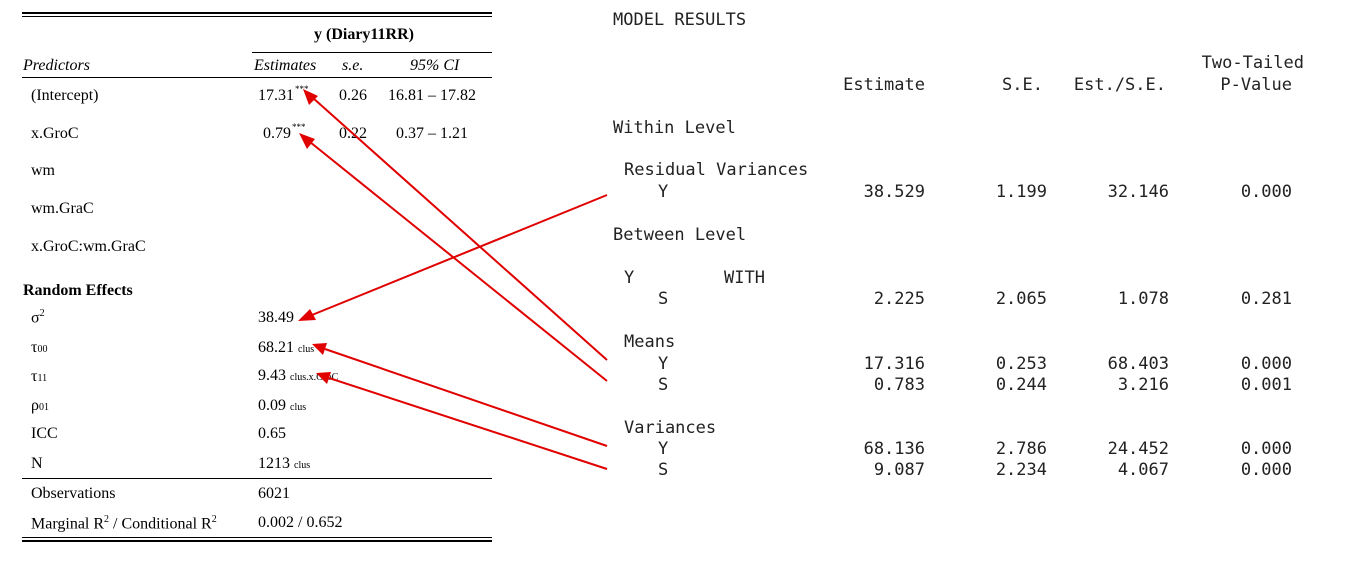 This screenshot has width=1348, height=588. I want to click on random-effect-label: ICC, so click(44, 433).